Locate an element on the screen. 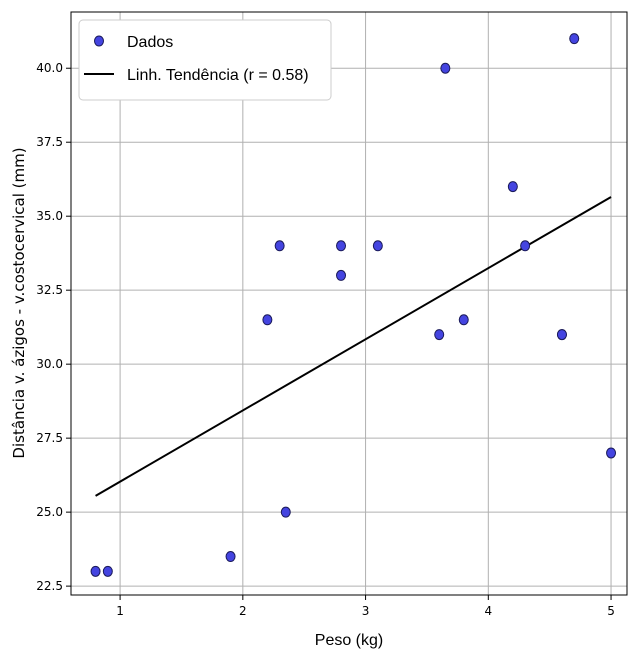  y-axis-ticks: 22.5 25.0 27.5 30.0 32.5 35.0 37.5 40.0 is located at coordinates (53, 327).